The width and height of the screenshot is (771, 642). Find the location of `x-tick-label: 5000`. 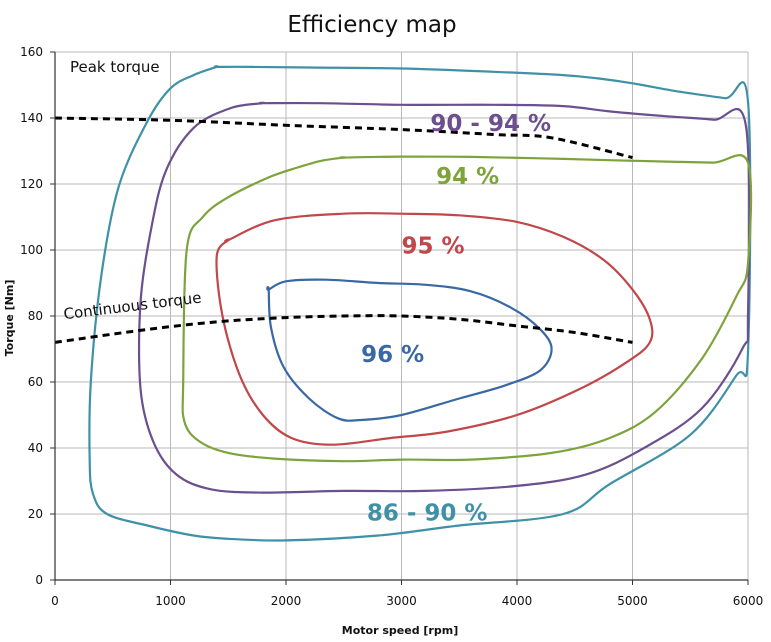

x-tick-label: 5000 is located at coordinates (632, 601).